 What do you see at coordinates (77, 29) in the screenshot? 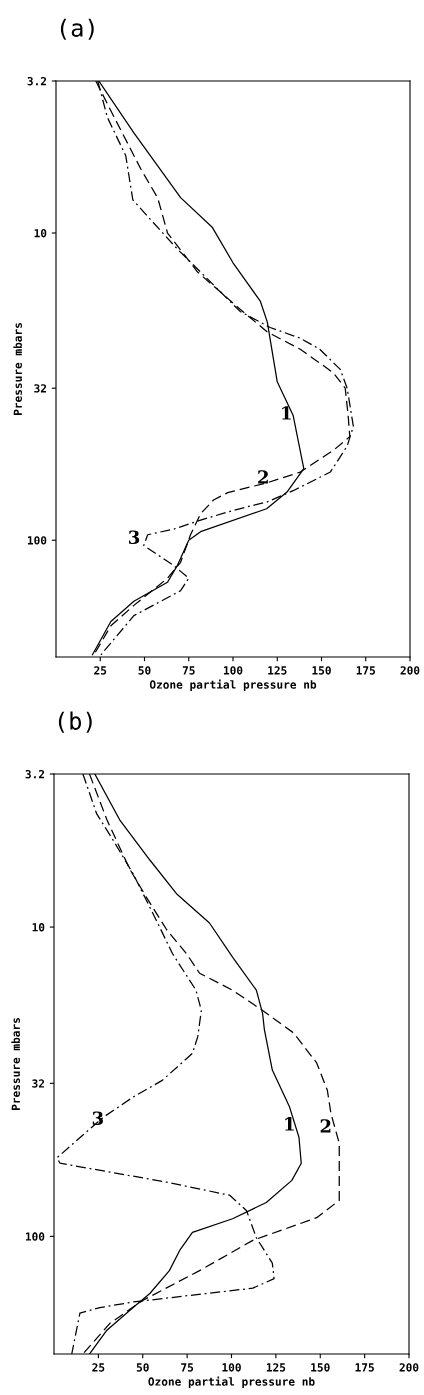
I see `chart-title: (a)` at bounding box center [77, 29].